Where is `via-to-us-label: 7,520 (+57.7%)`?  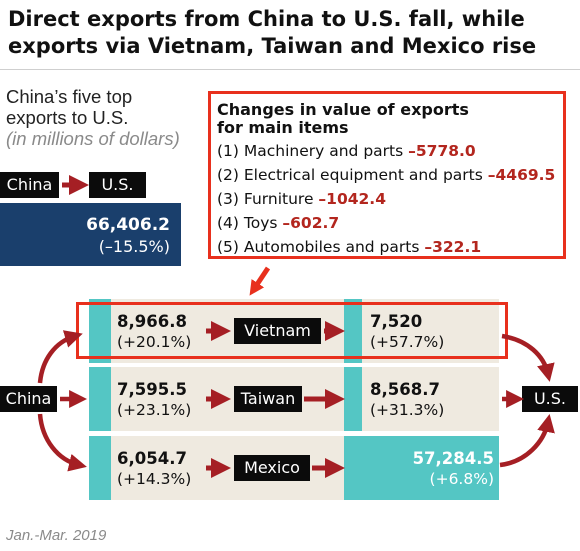
via-to-us-label: 7,520 (+57.7%) is located at coordinates (407, 332).